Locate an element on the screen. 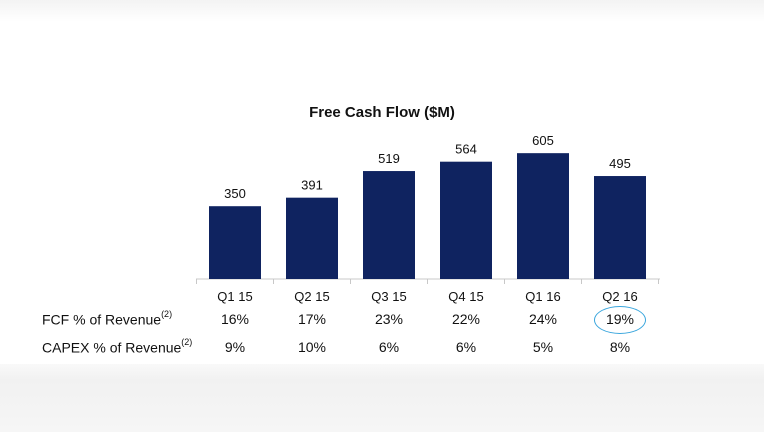 This screenshot has height=432, width=764. x-tick-label: Q1 15 is located at coordinates (234, 296).